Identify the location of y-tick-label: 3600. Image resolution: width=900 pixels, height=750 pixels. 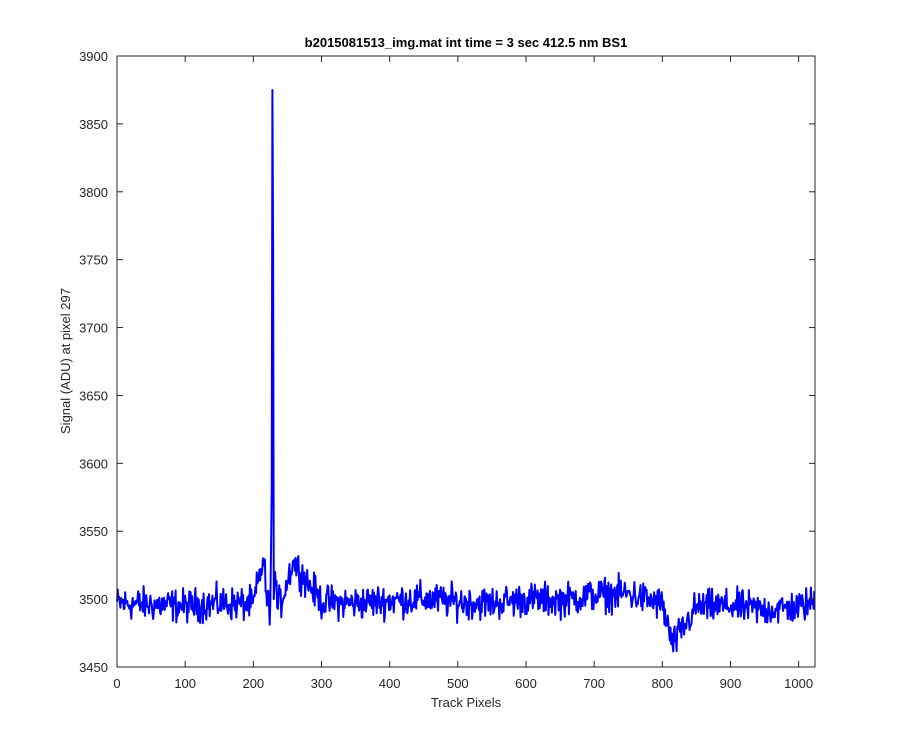
(93, 463).